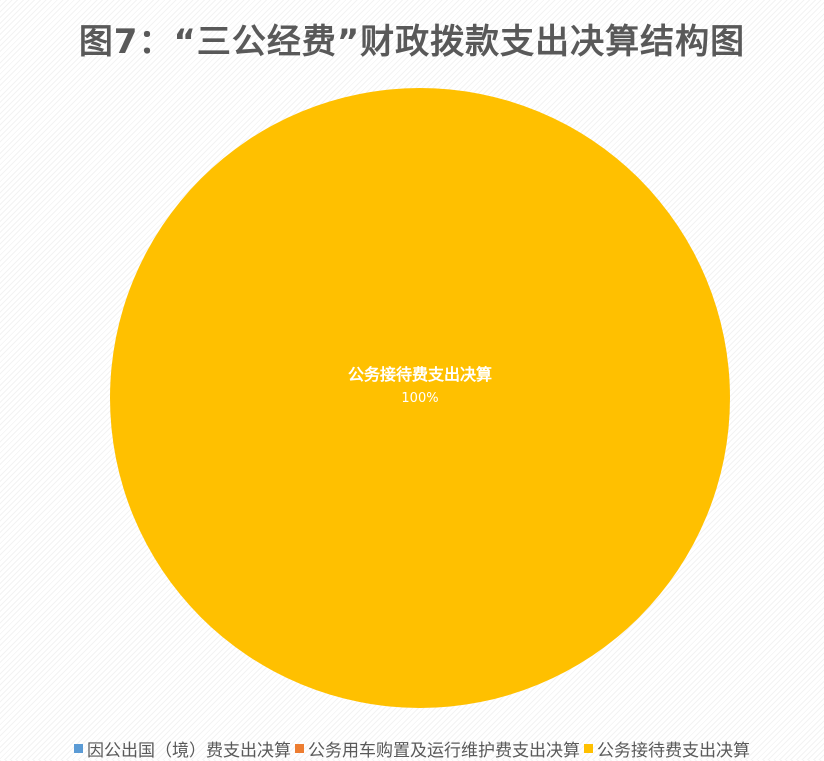 The width and height of the screenshot is (824, 761). Describe the element at coordinates (189, 751) in the screenshot. I see `legend-label: 因公出国（境）费支出决算` at that location.